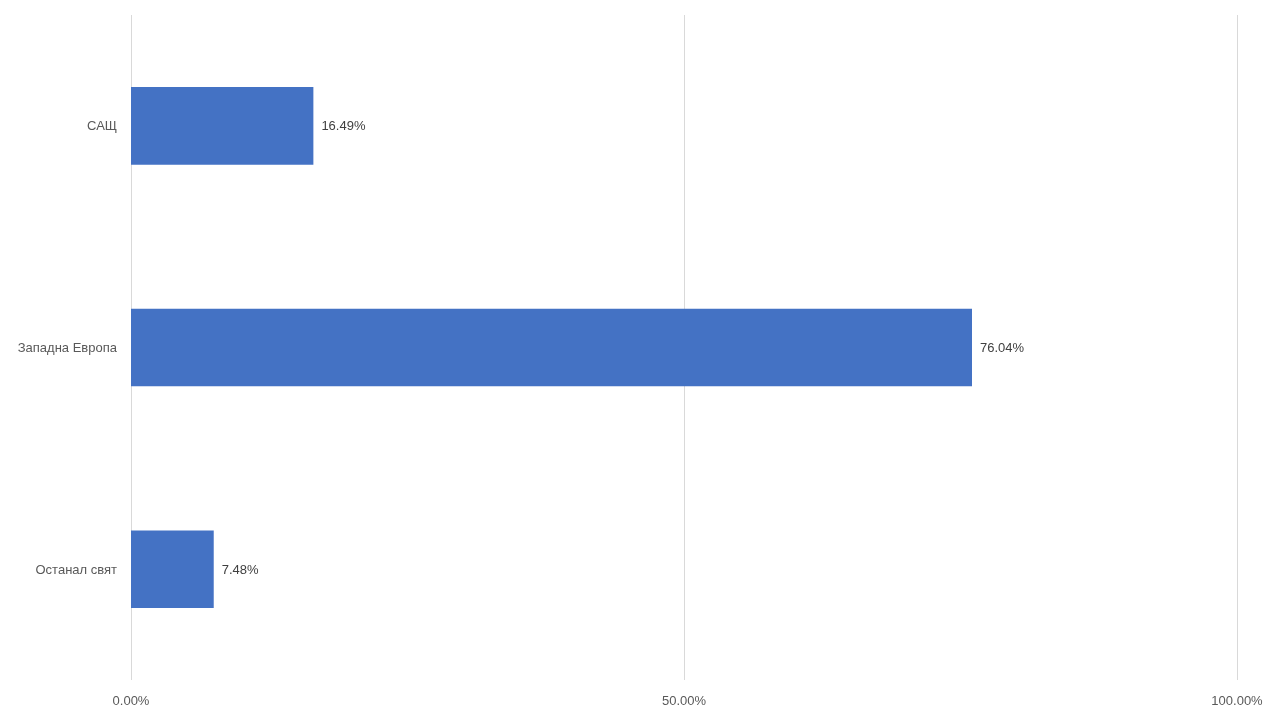 This screenshot has height=720, width=1280. I want to click on y-tick-label: САЩ, so click(102, 126).